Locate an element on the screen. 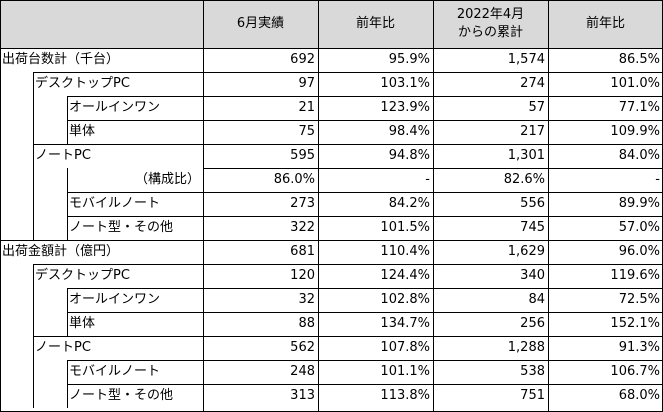  cell-cumulative: 274 is located at coordinates (532, 83).